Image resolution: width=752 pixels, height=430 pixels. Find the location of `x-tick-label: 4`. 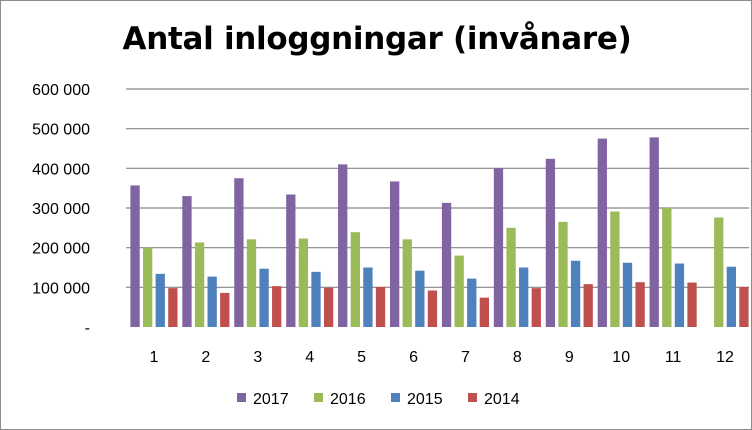

x-tick-label: 4 is located at coordinates (309, 357).